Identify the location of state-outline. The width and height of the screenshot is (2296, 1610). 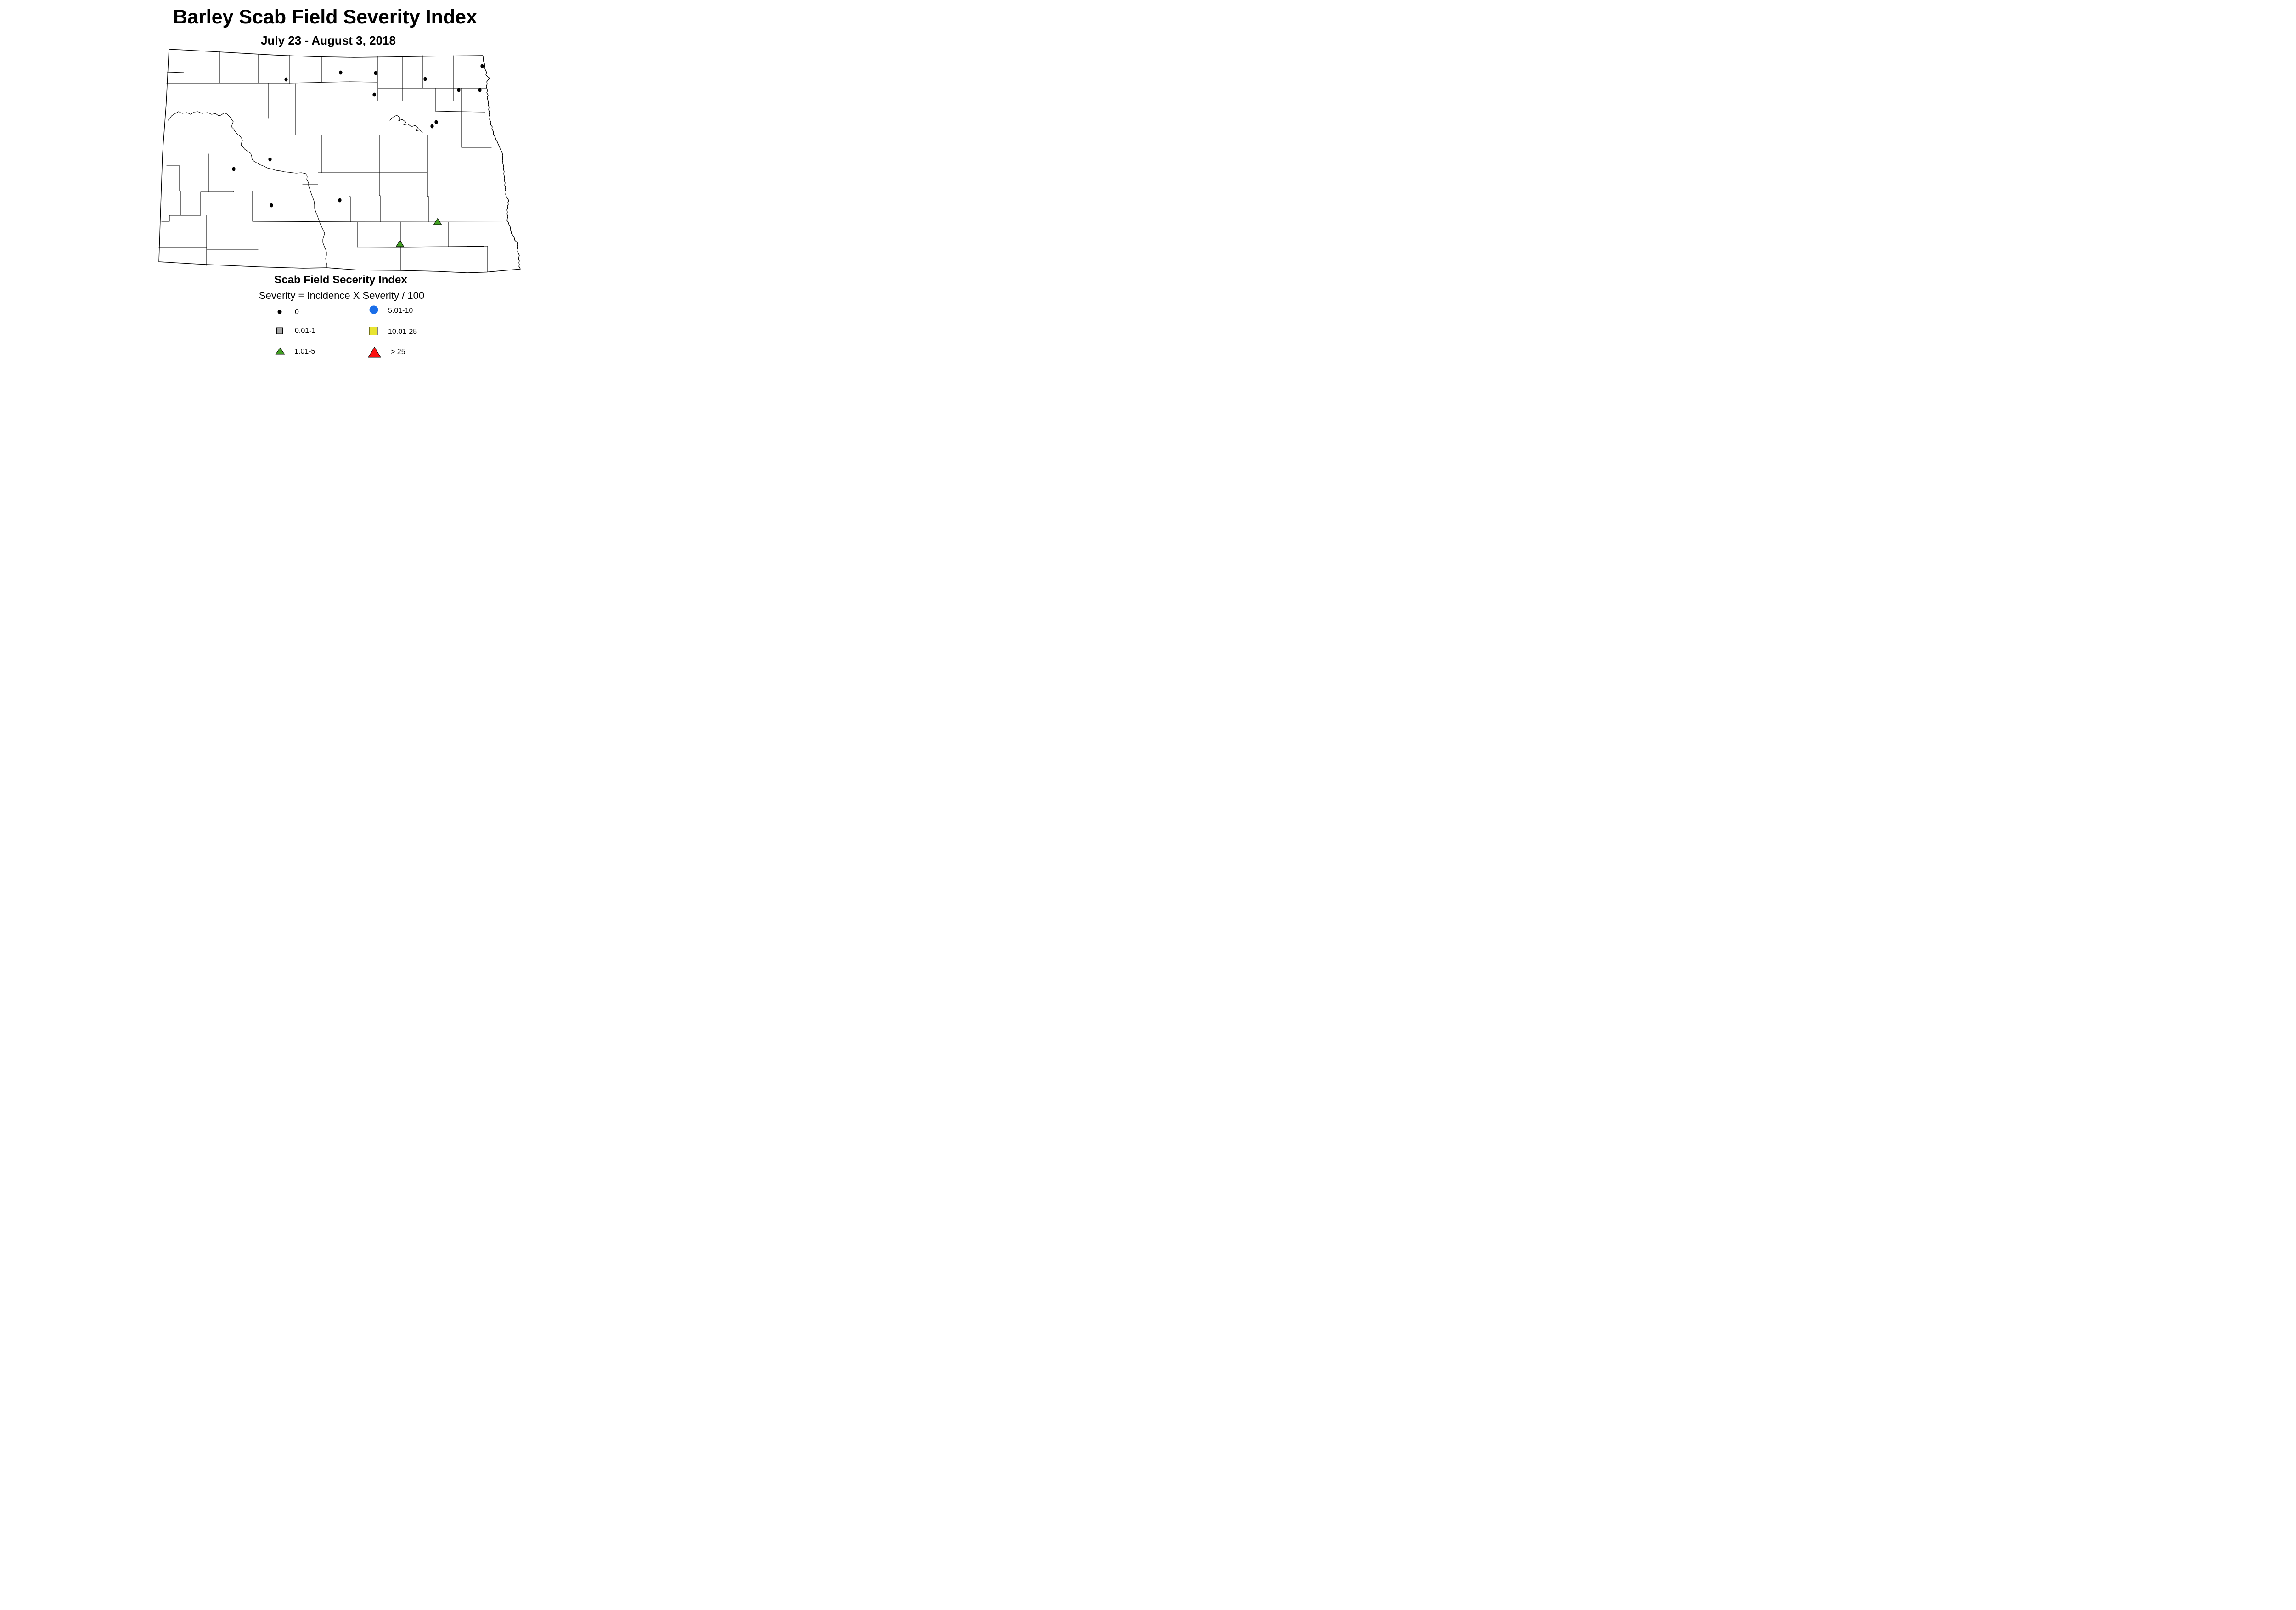
(339, 161).